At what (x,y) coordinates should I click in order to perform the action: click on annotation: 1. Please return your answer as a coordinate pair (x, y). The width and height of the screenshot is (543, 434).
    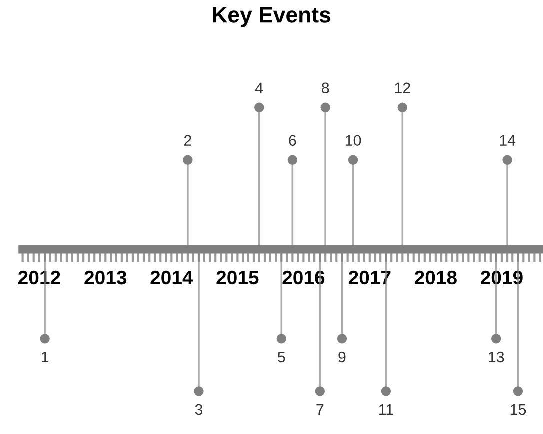
    Looking at the image, I should click on (45, 357).